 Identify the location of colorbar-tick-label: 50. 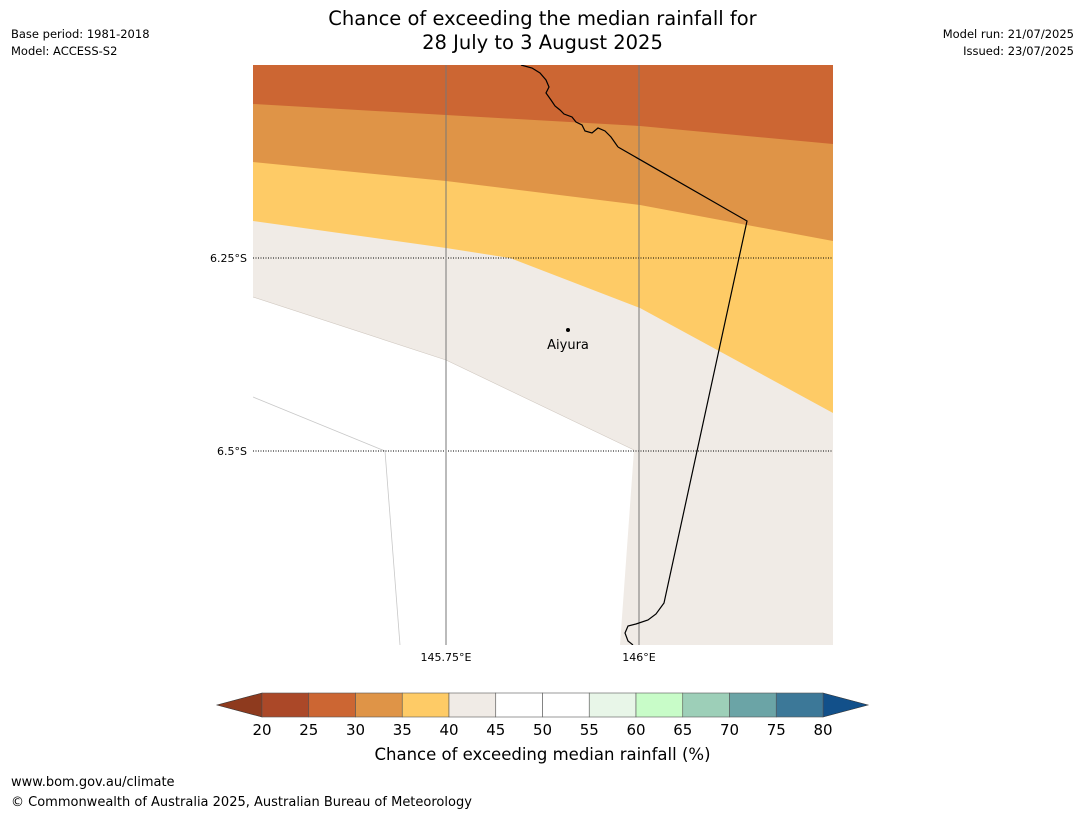
(542, 730).